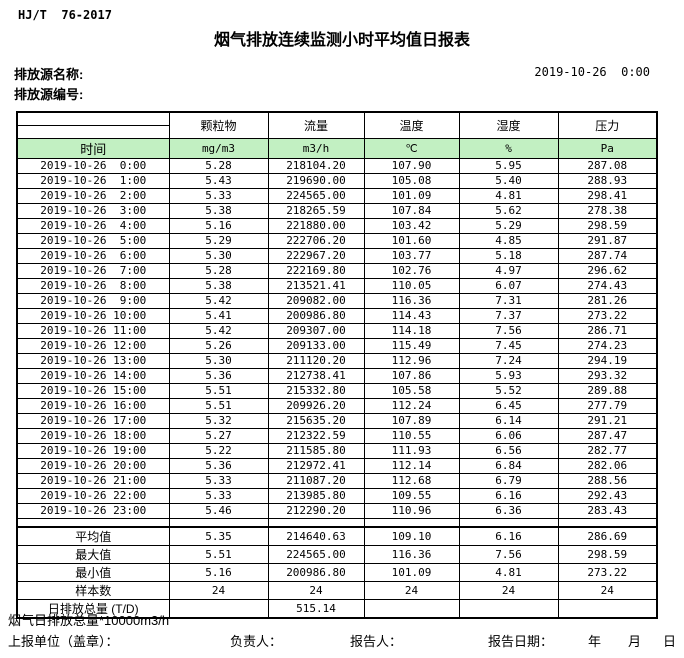 The width and height of the screenshot is (684, 658). Describe the element at coordinates (607, 572) in the screenshot. I see `summary-value-cell: 273.22` at that location.